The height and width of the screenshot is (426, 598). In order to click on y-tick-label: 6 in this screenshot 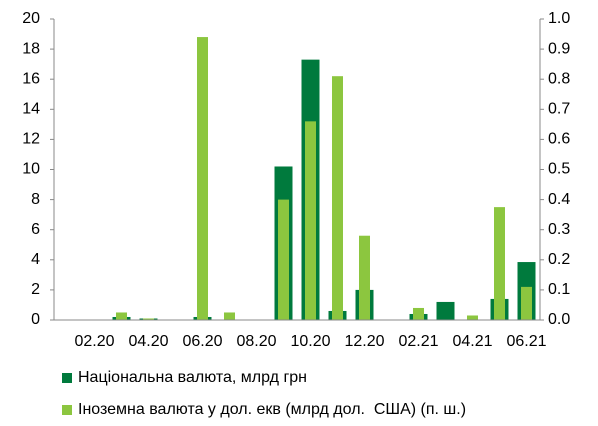, I will do `click(35, 229)`.